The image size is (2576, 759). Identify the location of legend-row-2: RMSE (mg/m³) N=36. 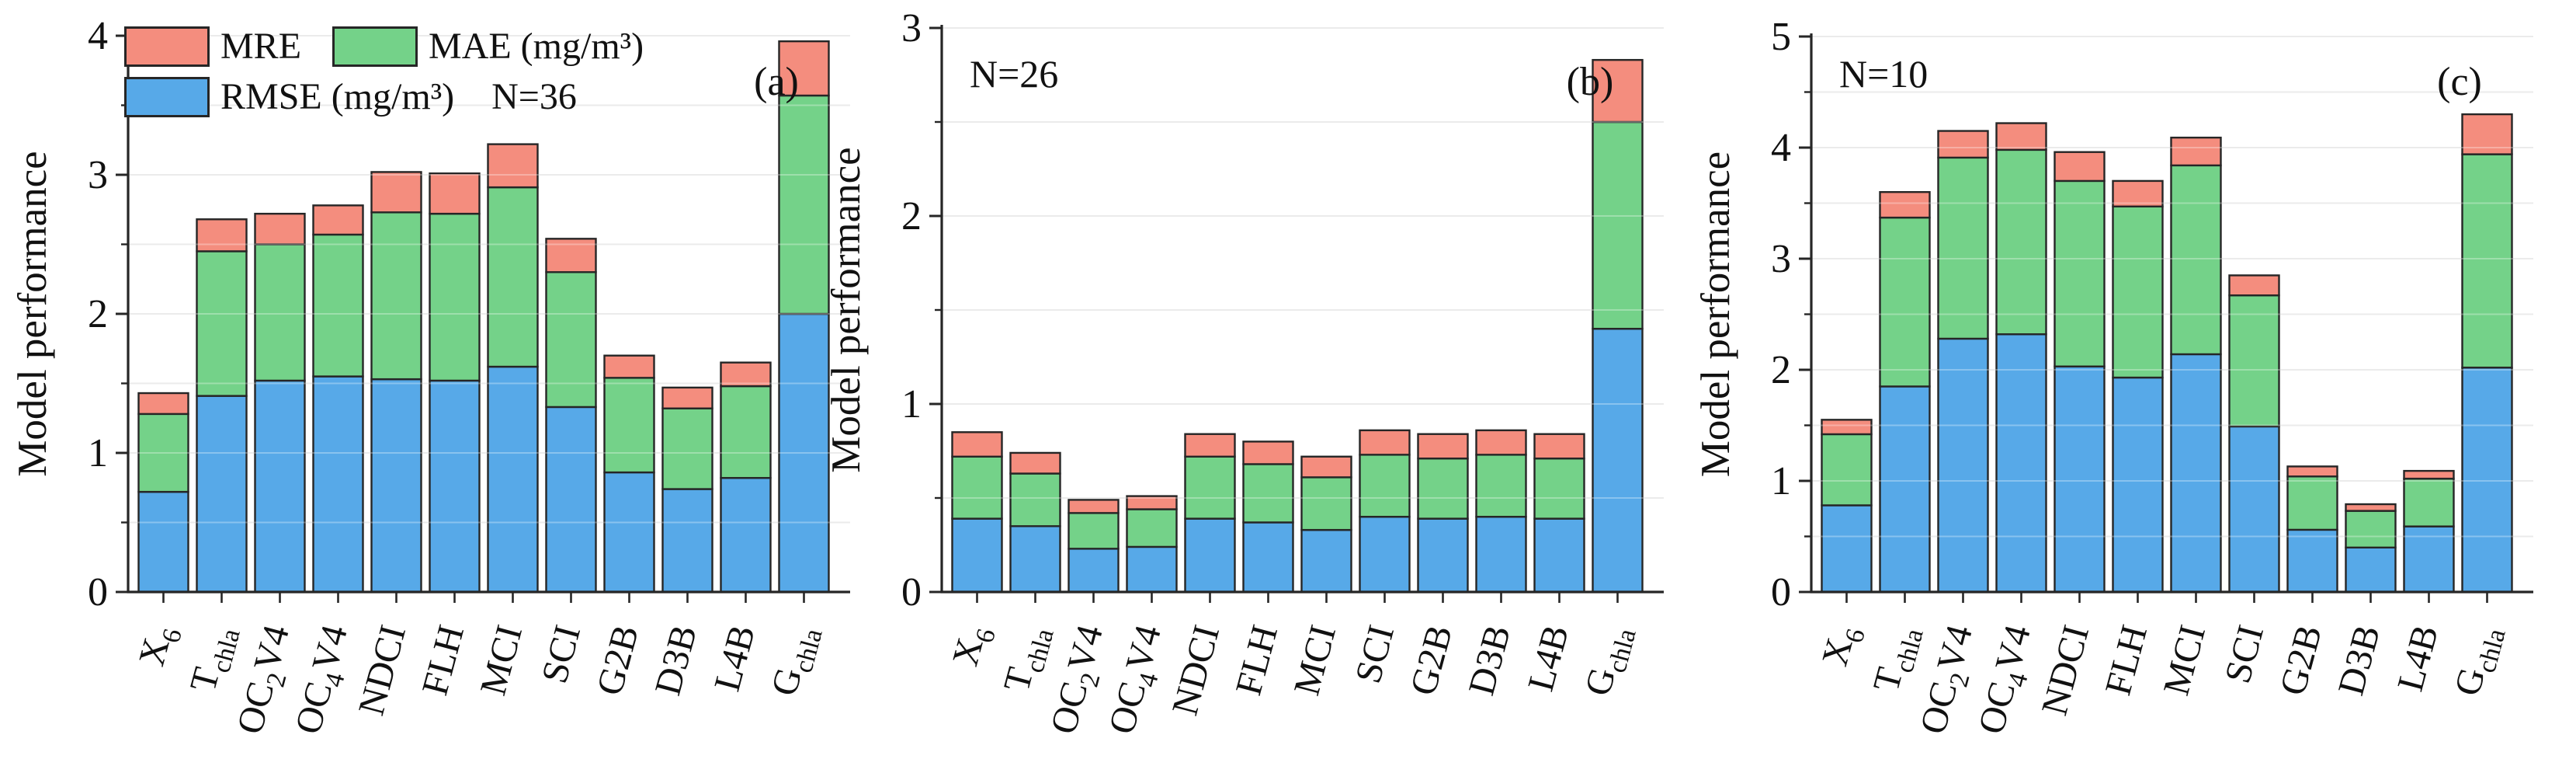
(384, 97).